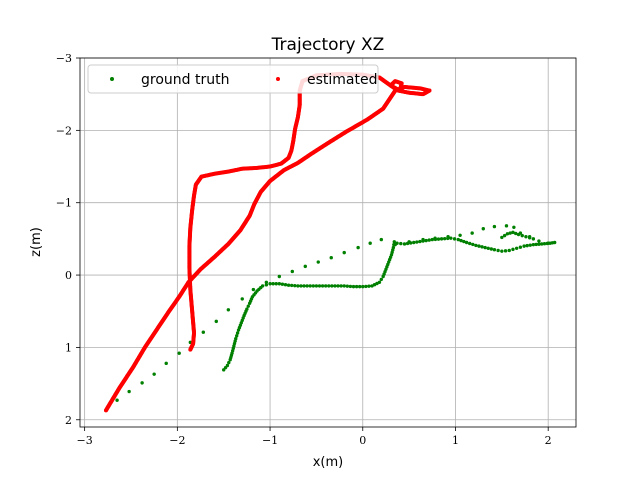 The width and height of the screenshot is (640, 480). What do you see at coordinates (112, 79) in the screenshot?
I see `legend-marker-ground-truth` at bounding box center [112, 79].